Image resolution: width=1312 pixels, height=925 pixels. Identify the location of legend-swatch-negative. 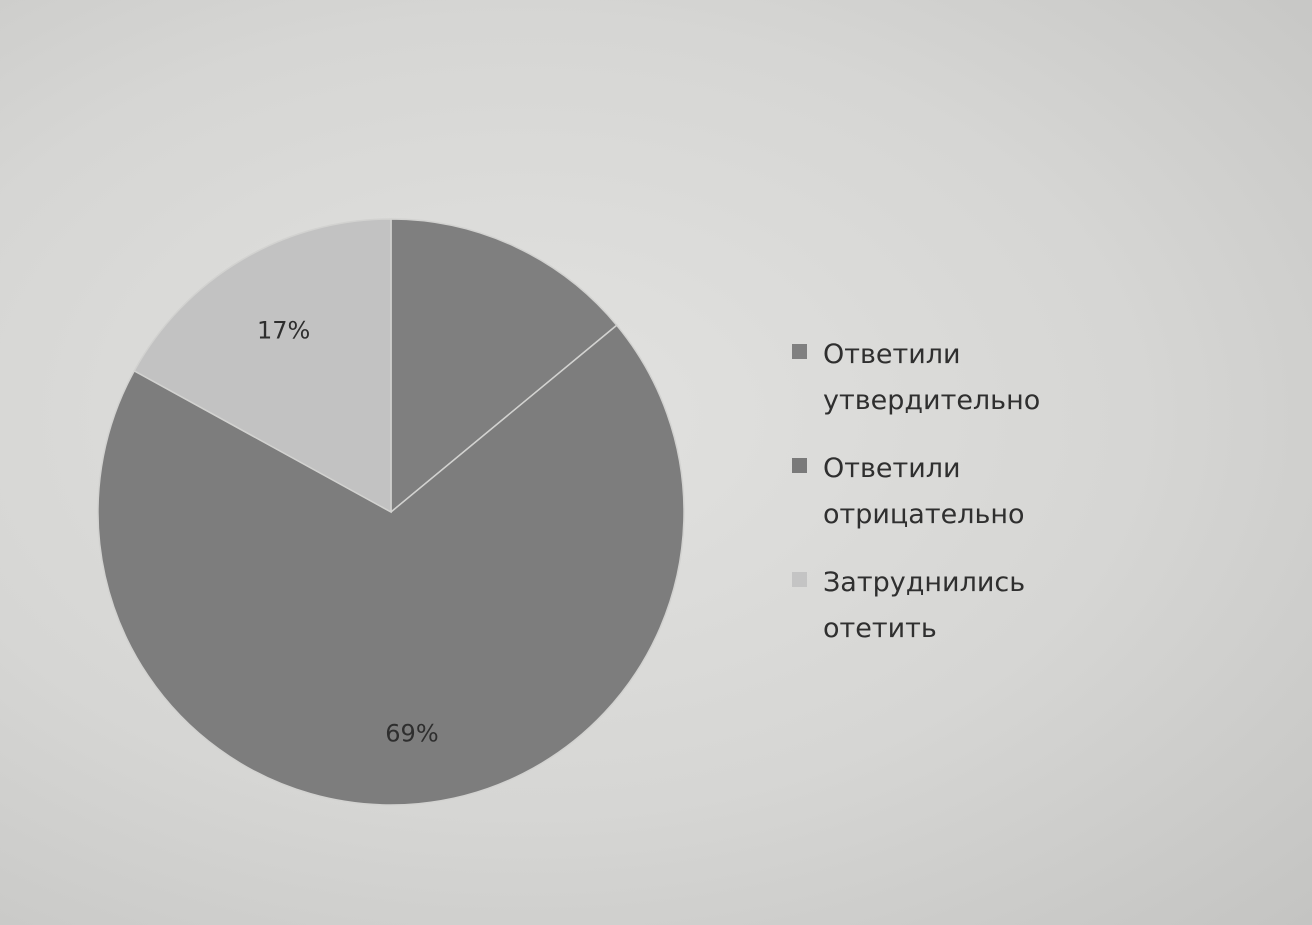
(799, 465).